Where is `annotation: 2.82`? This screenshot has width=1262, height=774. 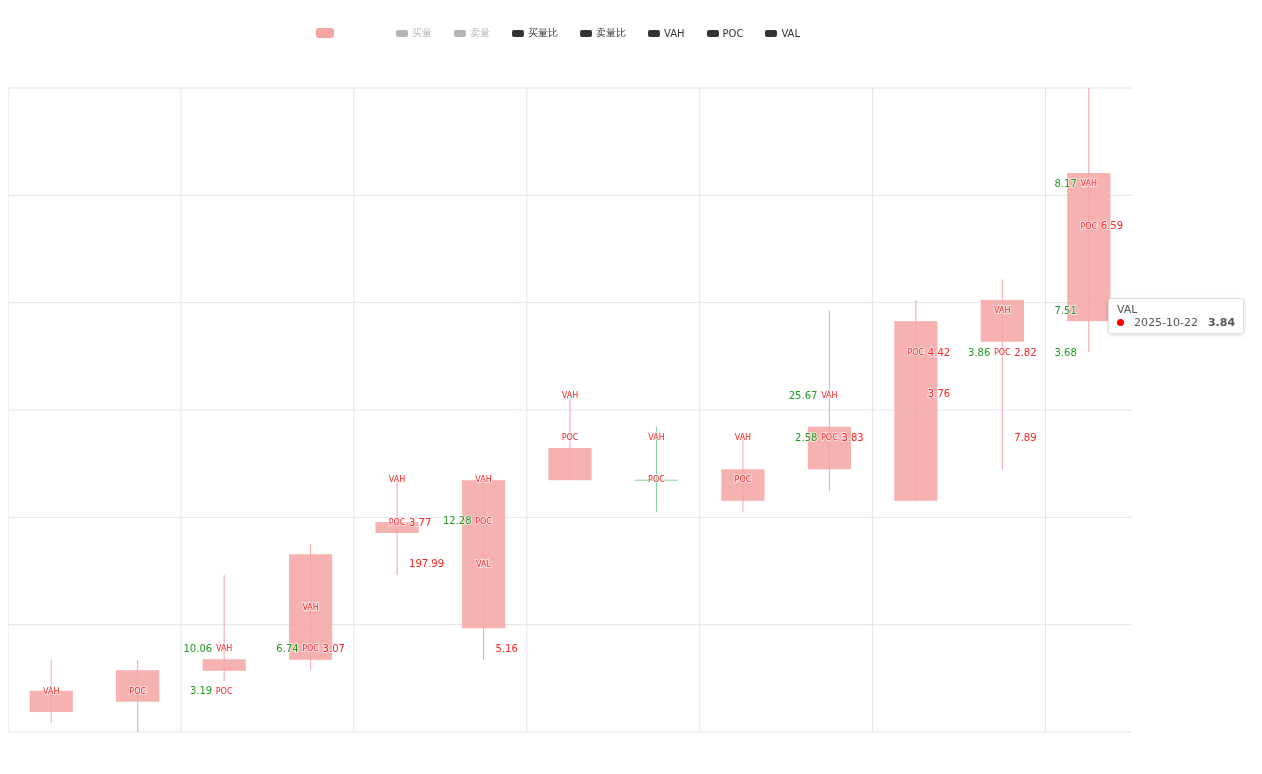
annotation: 2.82 is located at coordinates (1025, 352).